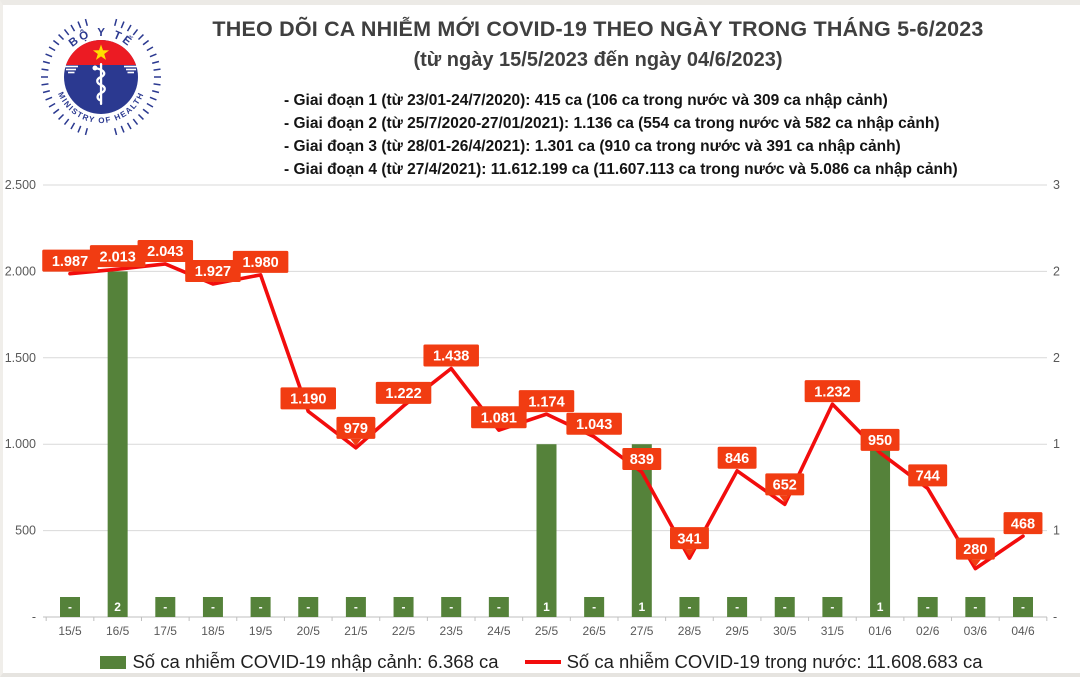 The image size is (1080, 682). I want to click on data-label-value: 1.081, so click(499, 418).